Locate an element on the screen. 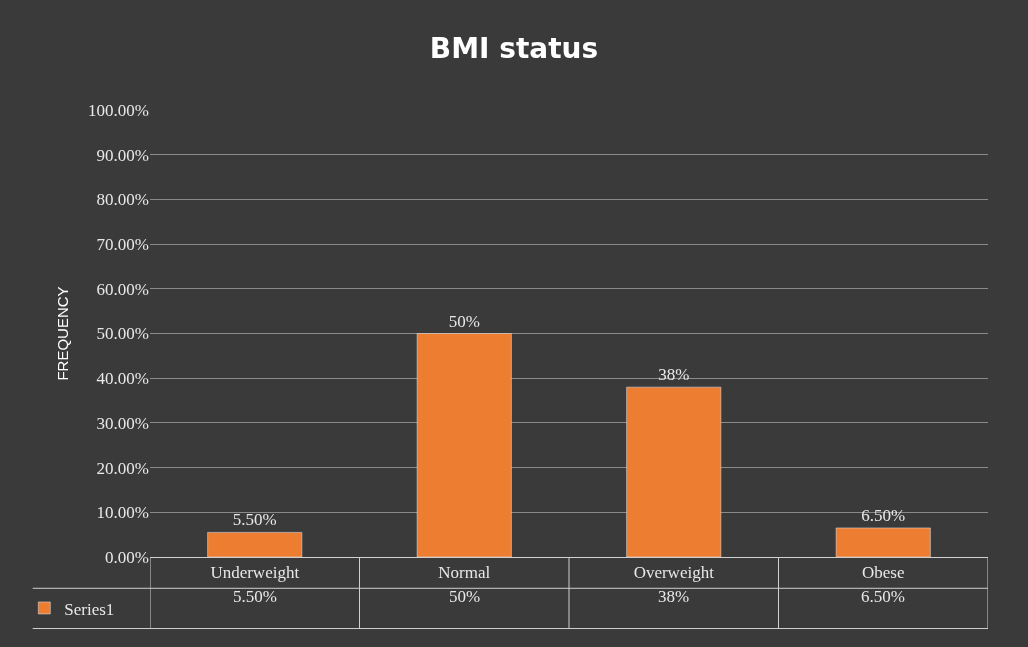  y-tick-label: 100.00% is located at coordinates (118, 110).